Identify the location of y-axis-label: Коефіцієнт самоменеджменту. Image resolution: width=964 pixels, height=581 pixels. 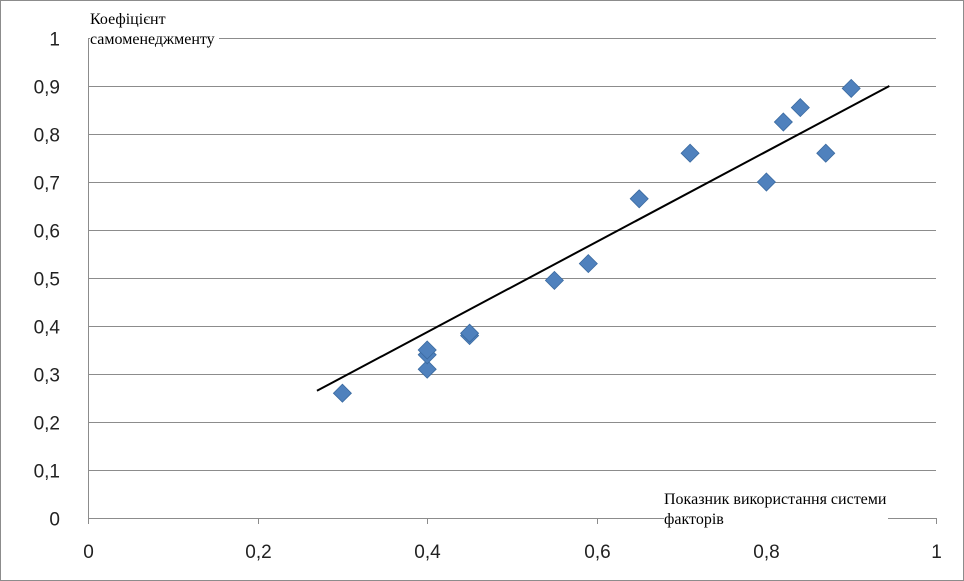
(154, 30).